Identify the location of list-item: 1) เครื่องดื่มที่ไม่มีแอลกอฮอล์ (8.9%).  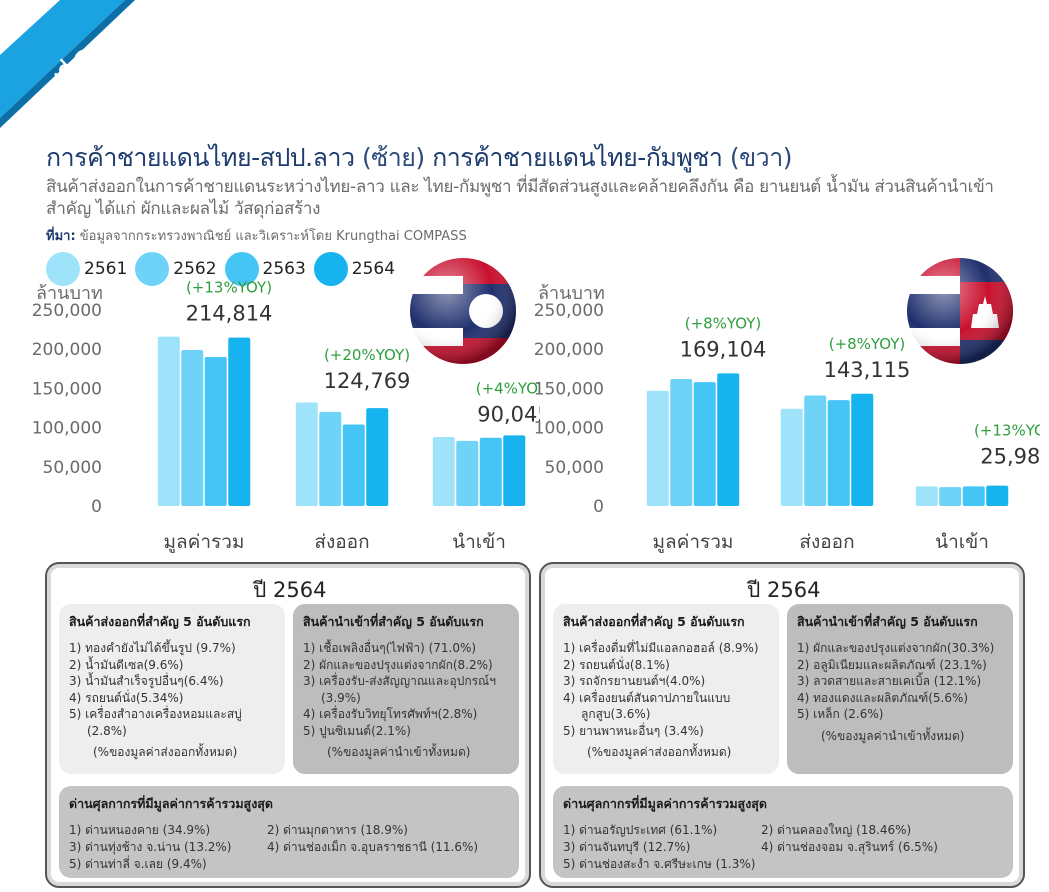
(661, 648).